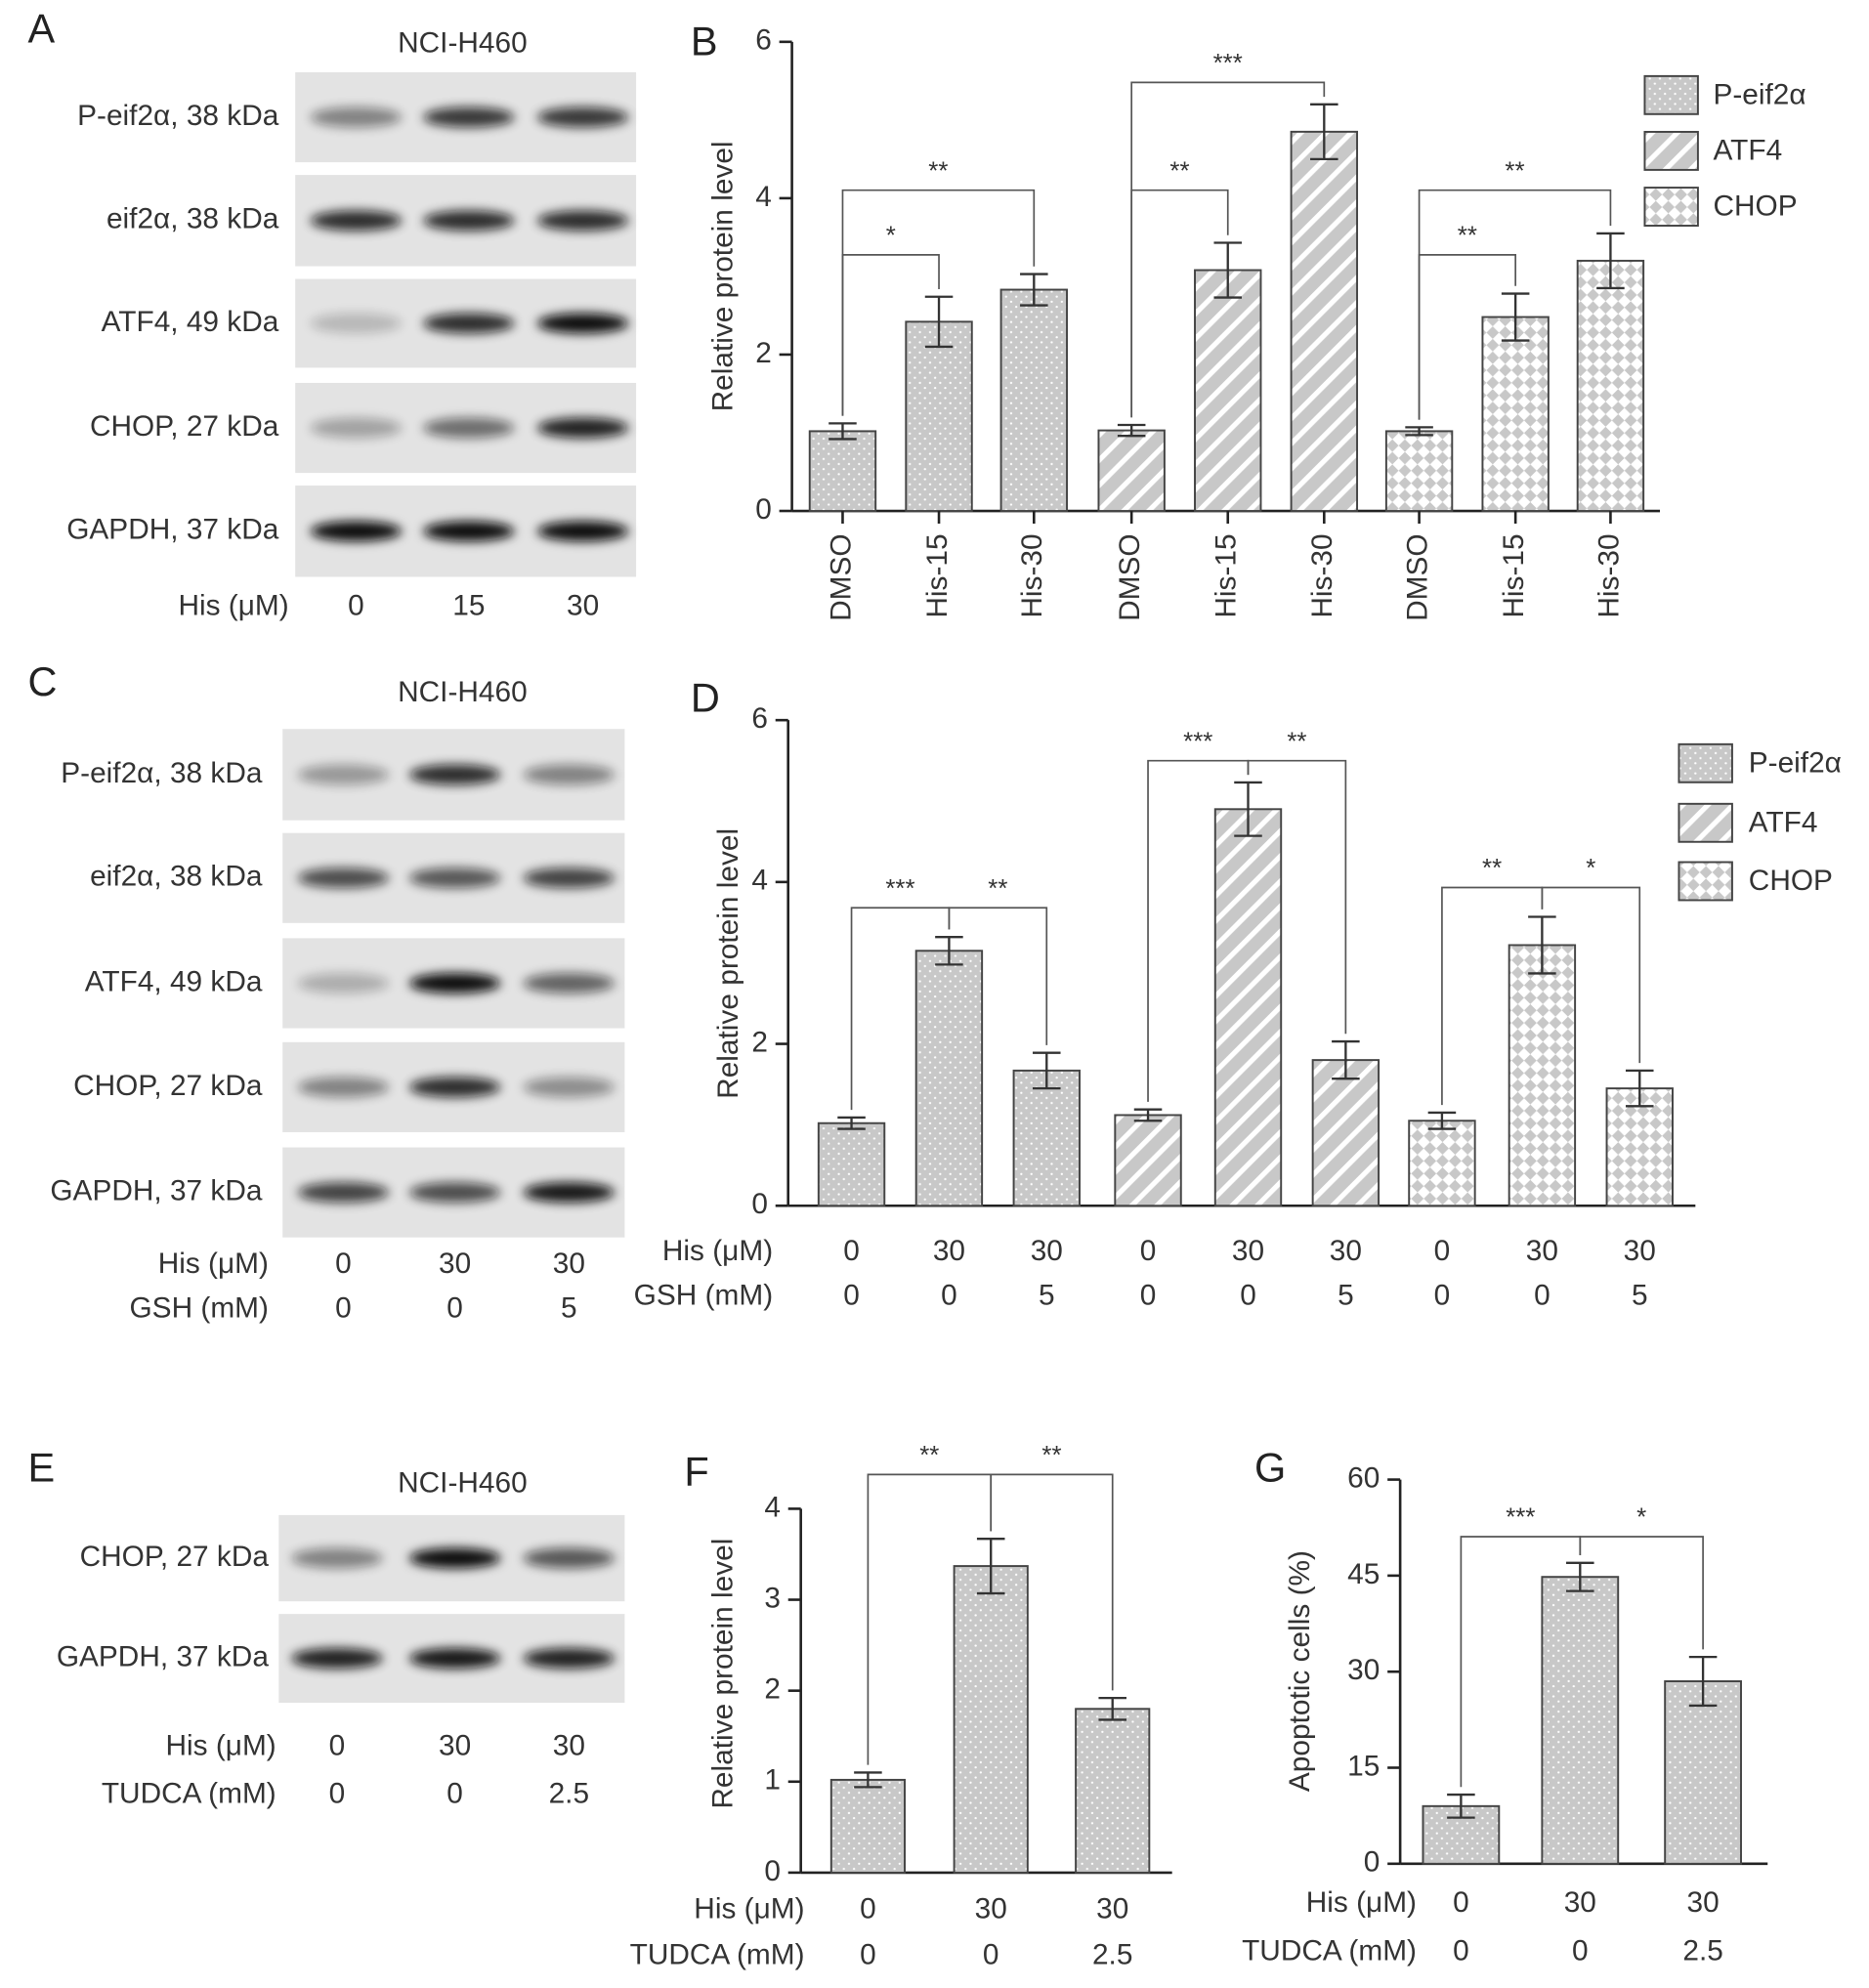  What do you see at coordinates (175, 1557) in the screenshot?
I see `blot-row-label: CHOP, 27 kDa` at bounding box center [175, 1557].